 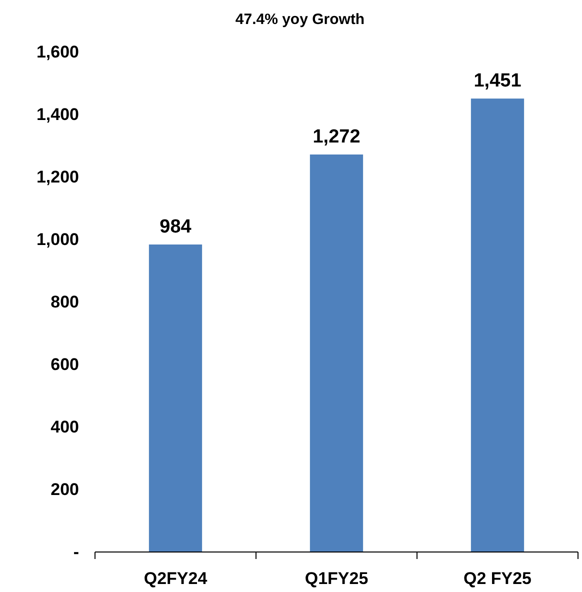 I want to click on x-tick-label: Q2FY24, so click(x=176, y=578).